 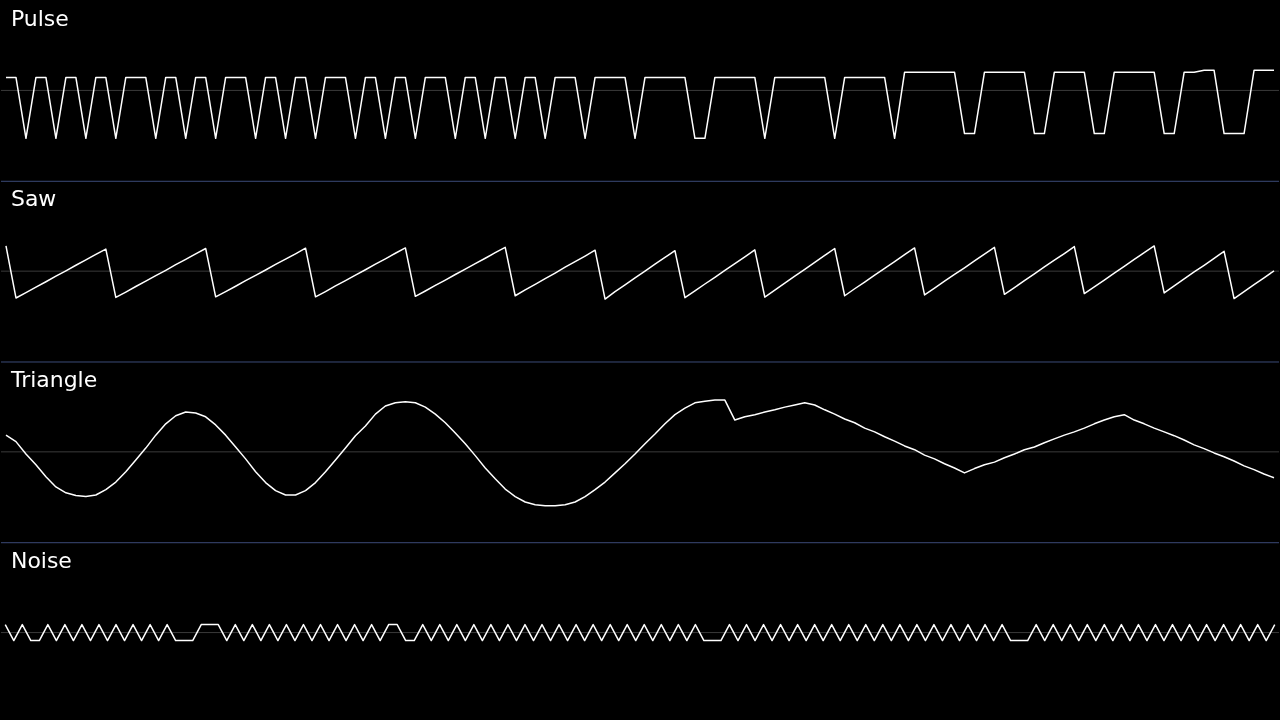 I want to click on chart-title: Pulse, so click(x=39, y=18).